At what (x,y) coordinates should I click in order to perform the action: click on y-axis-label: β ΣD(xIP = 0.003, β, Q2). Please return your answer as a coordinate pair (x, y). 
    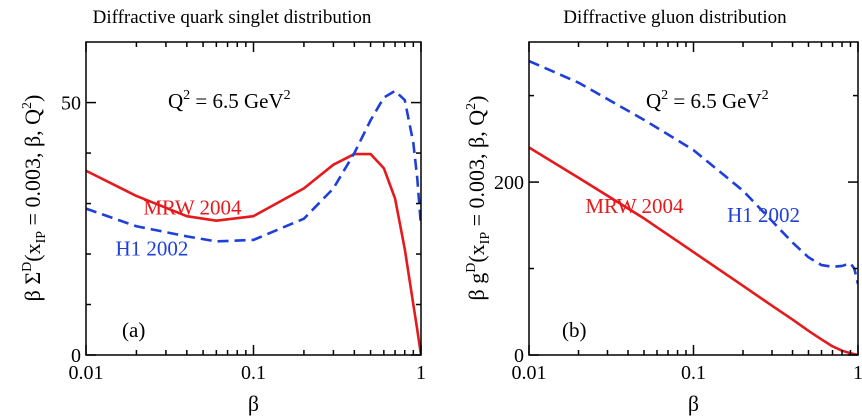
    Looking at the image, I should click on (34, 198).